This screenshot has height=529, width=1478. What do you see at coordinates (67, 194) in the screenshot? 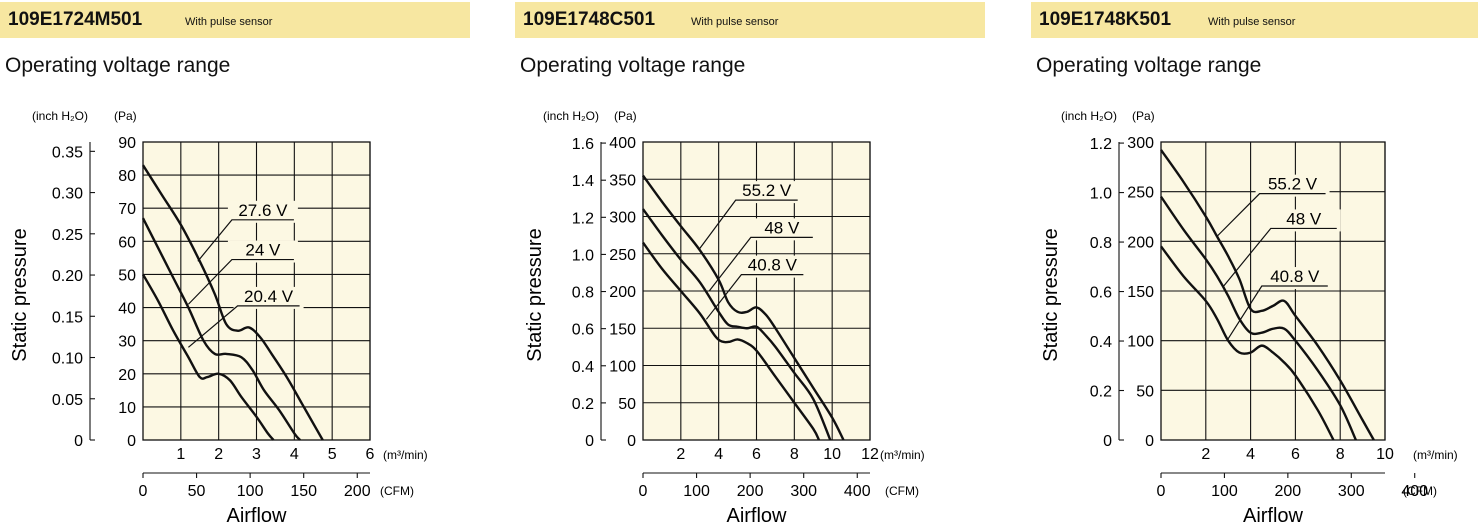
I see `secondary-y-tick-label: 0.30` at bounding box center [67, 194].